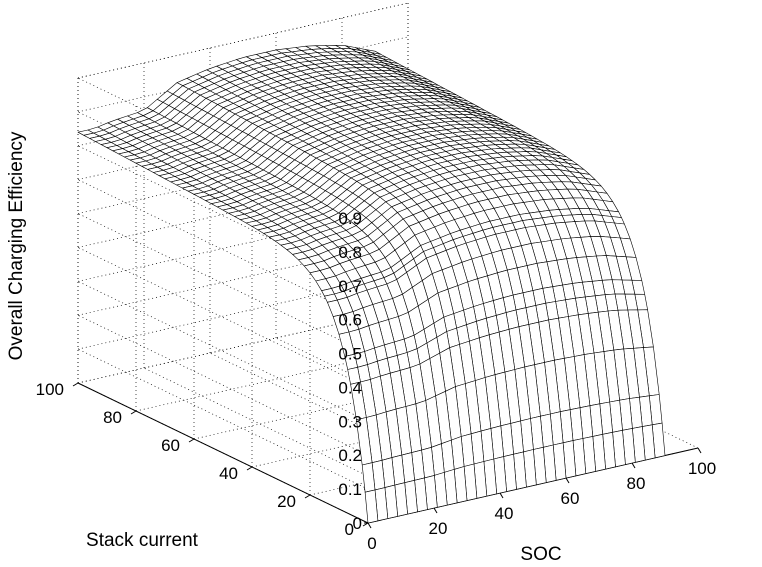 The width and height of the screenshot is (762, 567). What do you see at coordinates (438, 528) in the screenshot?
I see `x-tick-label: 20` at bounding box center [438, 528].